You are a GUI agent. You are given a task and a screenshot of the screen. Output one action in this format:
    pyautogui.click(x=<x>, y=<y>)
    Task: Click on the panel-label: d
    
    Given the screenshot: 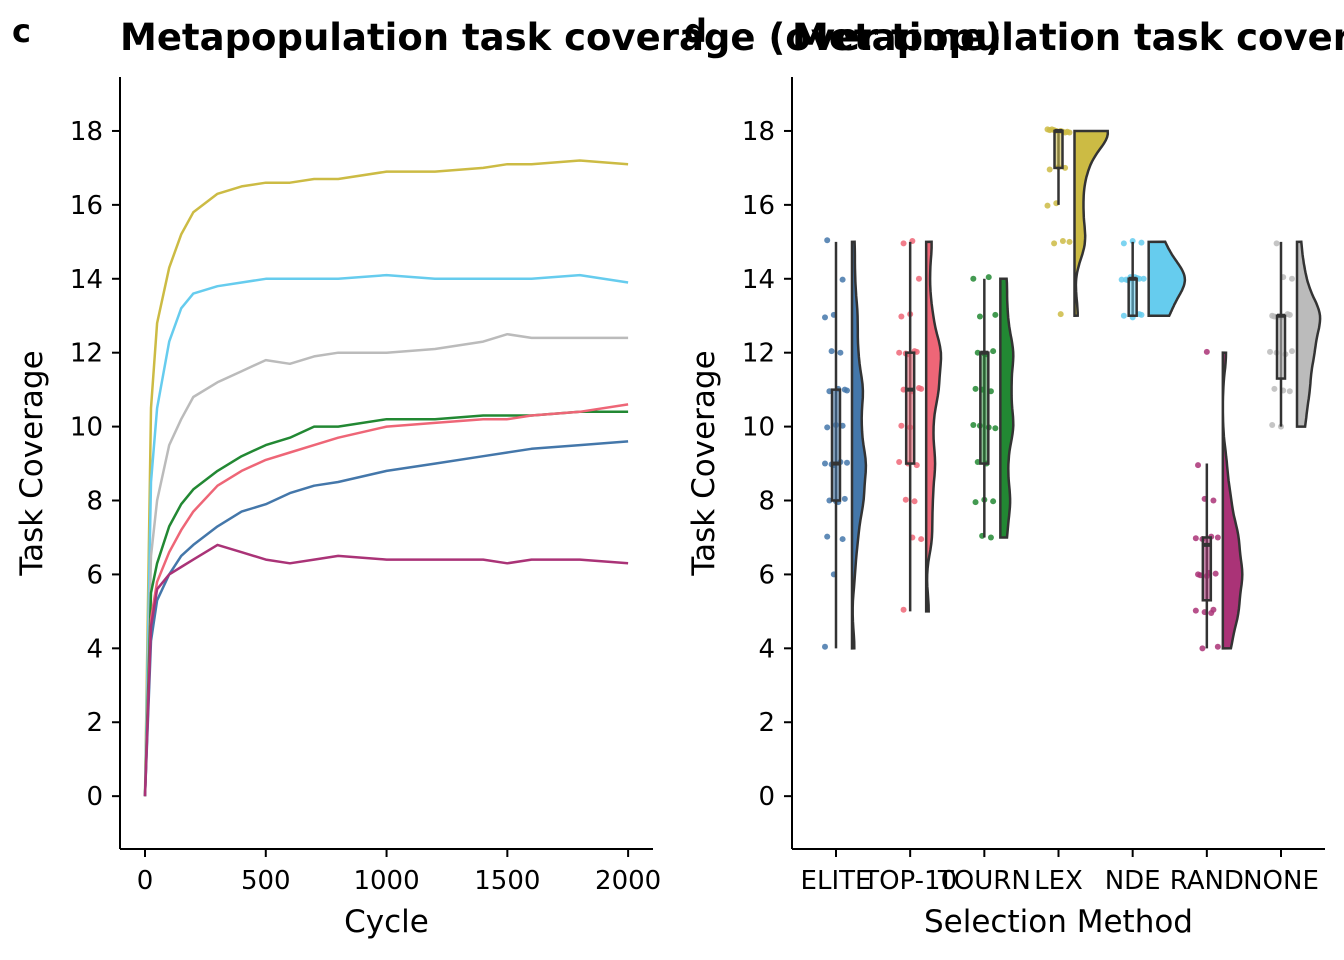 What is the action you would take?
    pyautogui.click(x=695, y=31)
    